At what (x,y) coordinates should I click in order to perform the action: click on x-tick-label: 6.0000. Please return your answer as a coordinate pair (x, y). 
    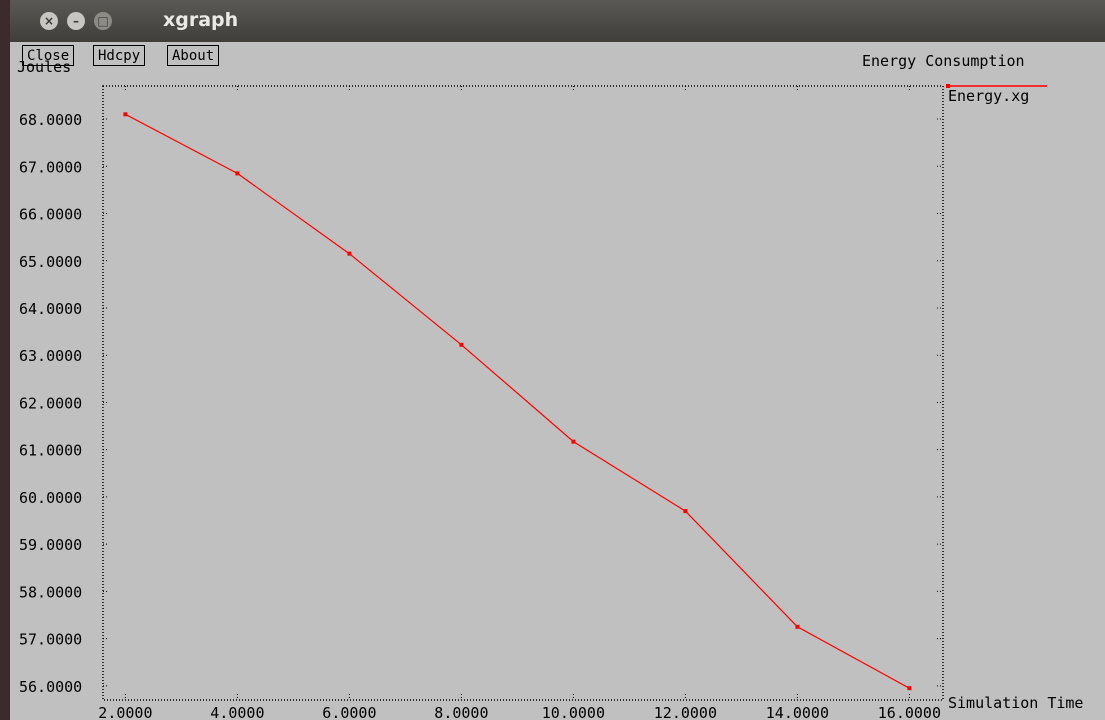
    Looking at the image, I should click on (349, 712).